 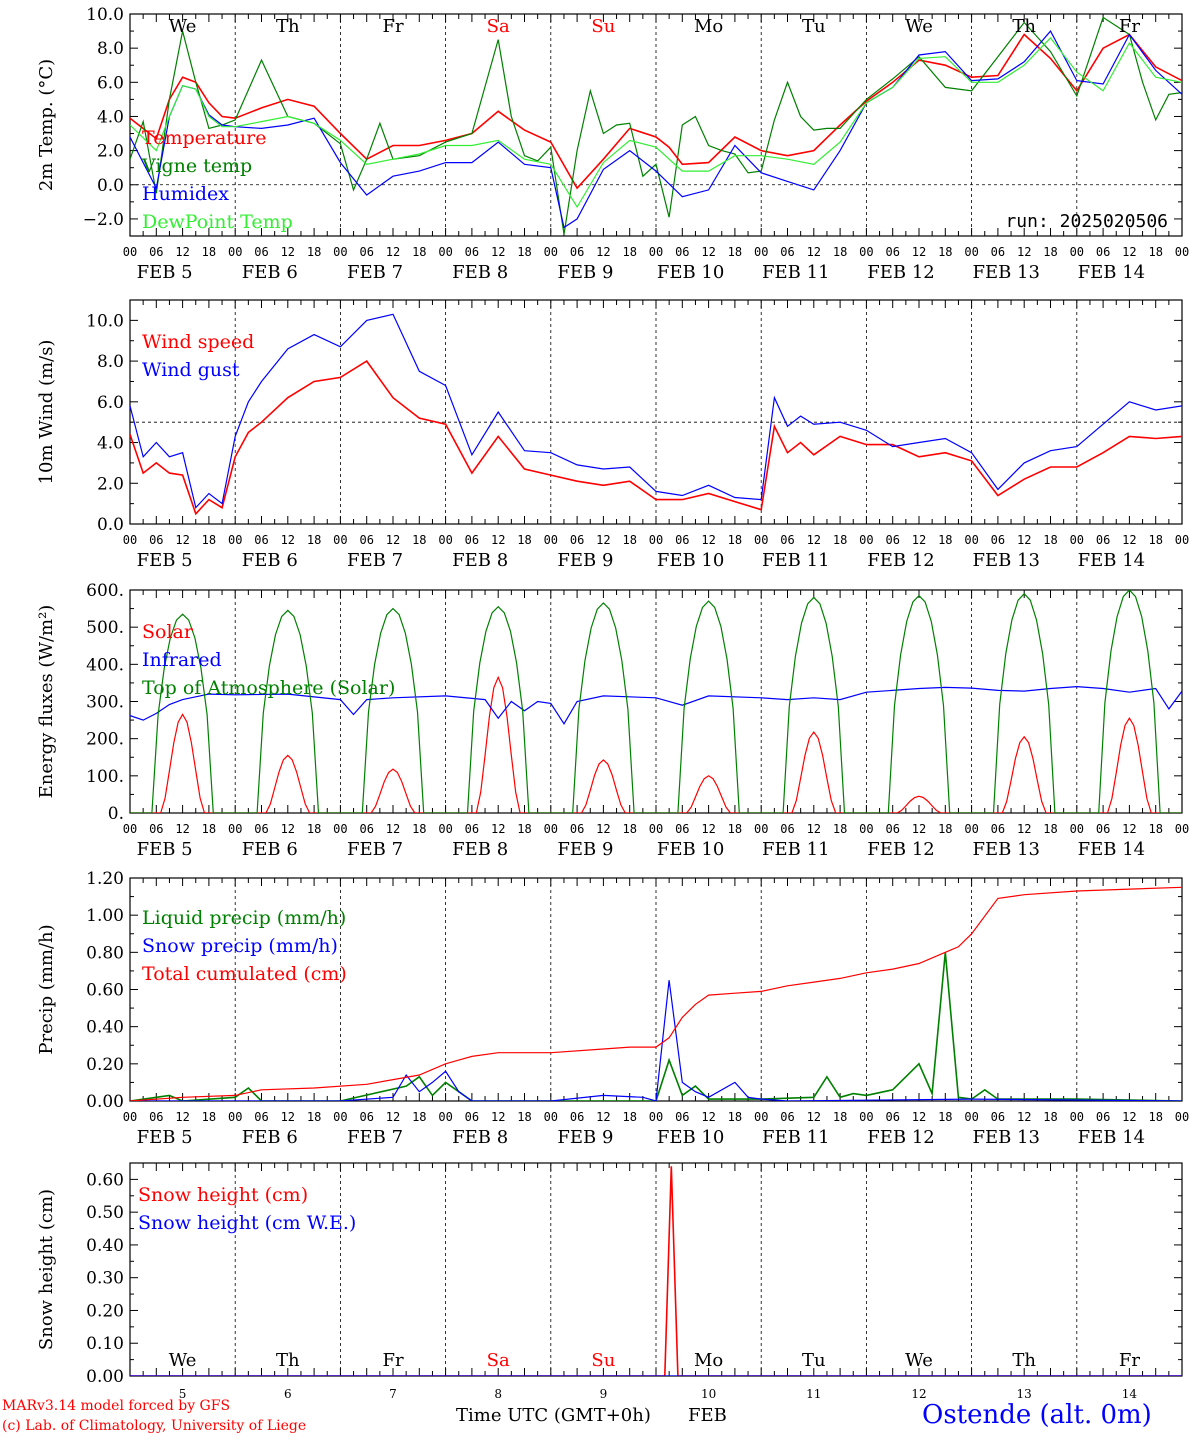 What do you see at coordinates (604, 1394) in the screenshot?
I see `day-number: 9` at bounding box center [604, 1394].